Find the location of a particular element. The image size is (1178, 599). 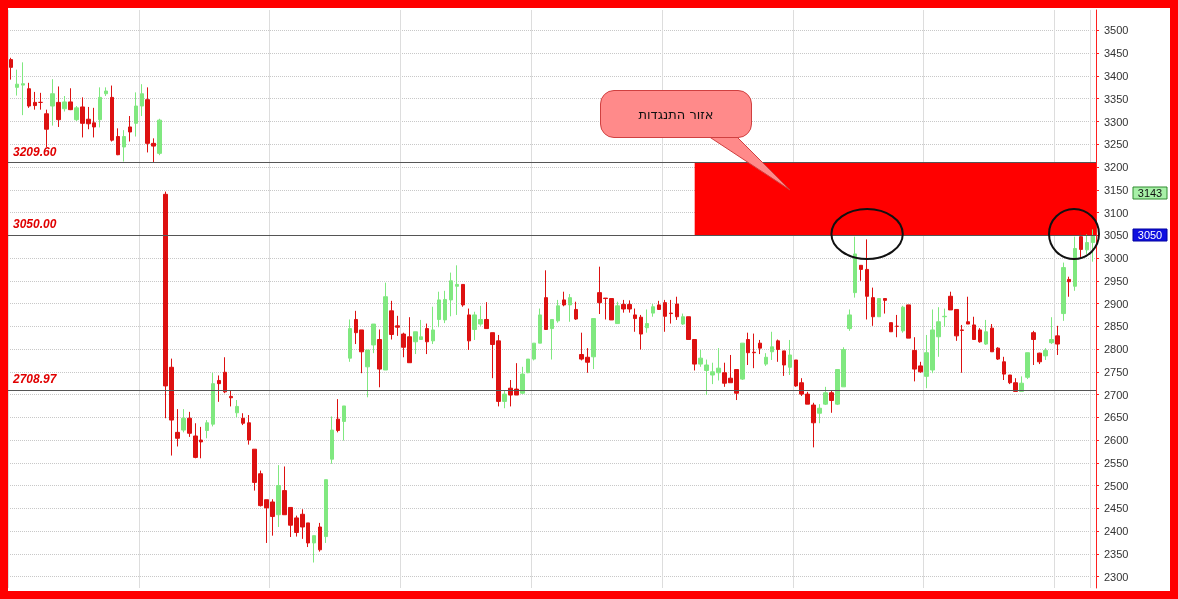

y-tick-label: 2850 is located at coordinates (1116, 326).